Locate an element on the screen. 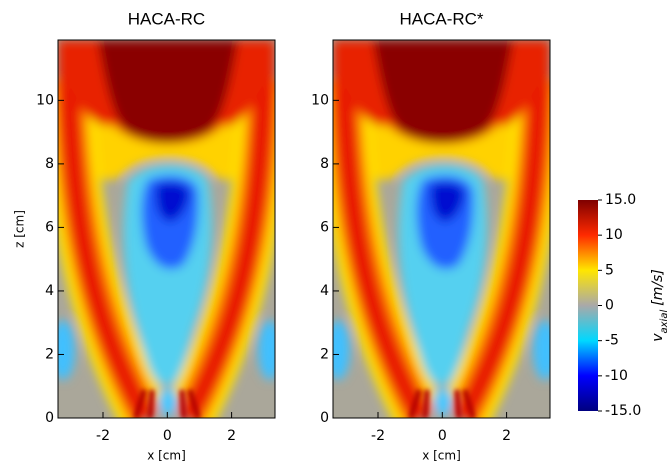  colorbar-tick-label: 15.0 is located at coordinates (620, 200).